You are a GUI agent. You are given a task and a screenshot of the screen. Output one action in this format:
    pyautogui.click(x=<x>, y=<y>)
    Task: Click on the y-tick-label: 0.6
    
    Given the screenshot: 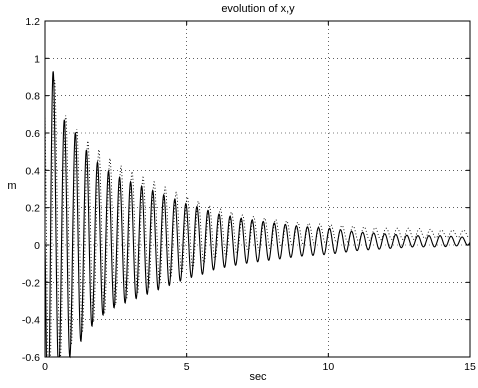 What is the action you would take?
    pyautogui.click(x=32, y=134)
    